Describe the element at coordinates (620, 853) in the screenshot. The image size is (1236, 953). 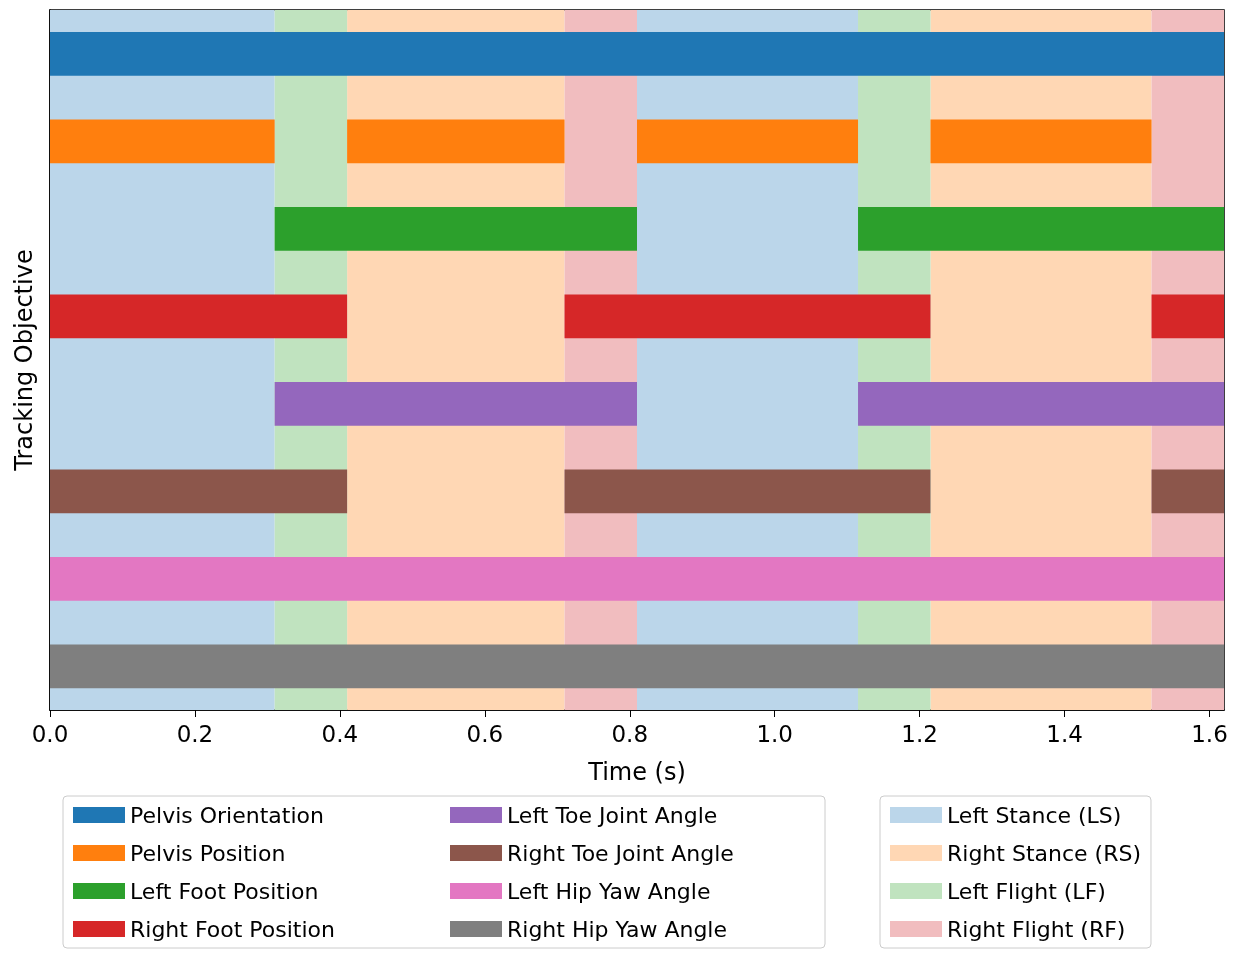
I see `legend-label: Right Toe Joint Angle` at that location.